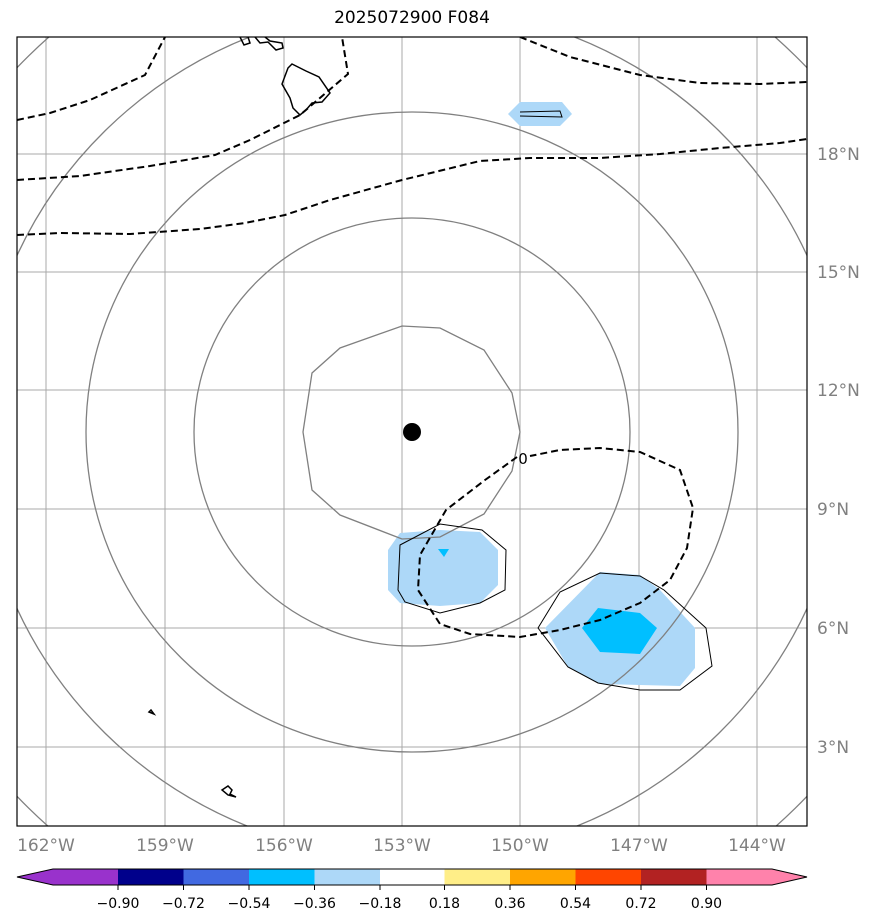 The image size is (877, 924). What do you see at coordinates (838, 391) in the screenshot?
I see `lat-tick-label: 12°N` at bounding box center [838, 391].